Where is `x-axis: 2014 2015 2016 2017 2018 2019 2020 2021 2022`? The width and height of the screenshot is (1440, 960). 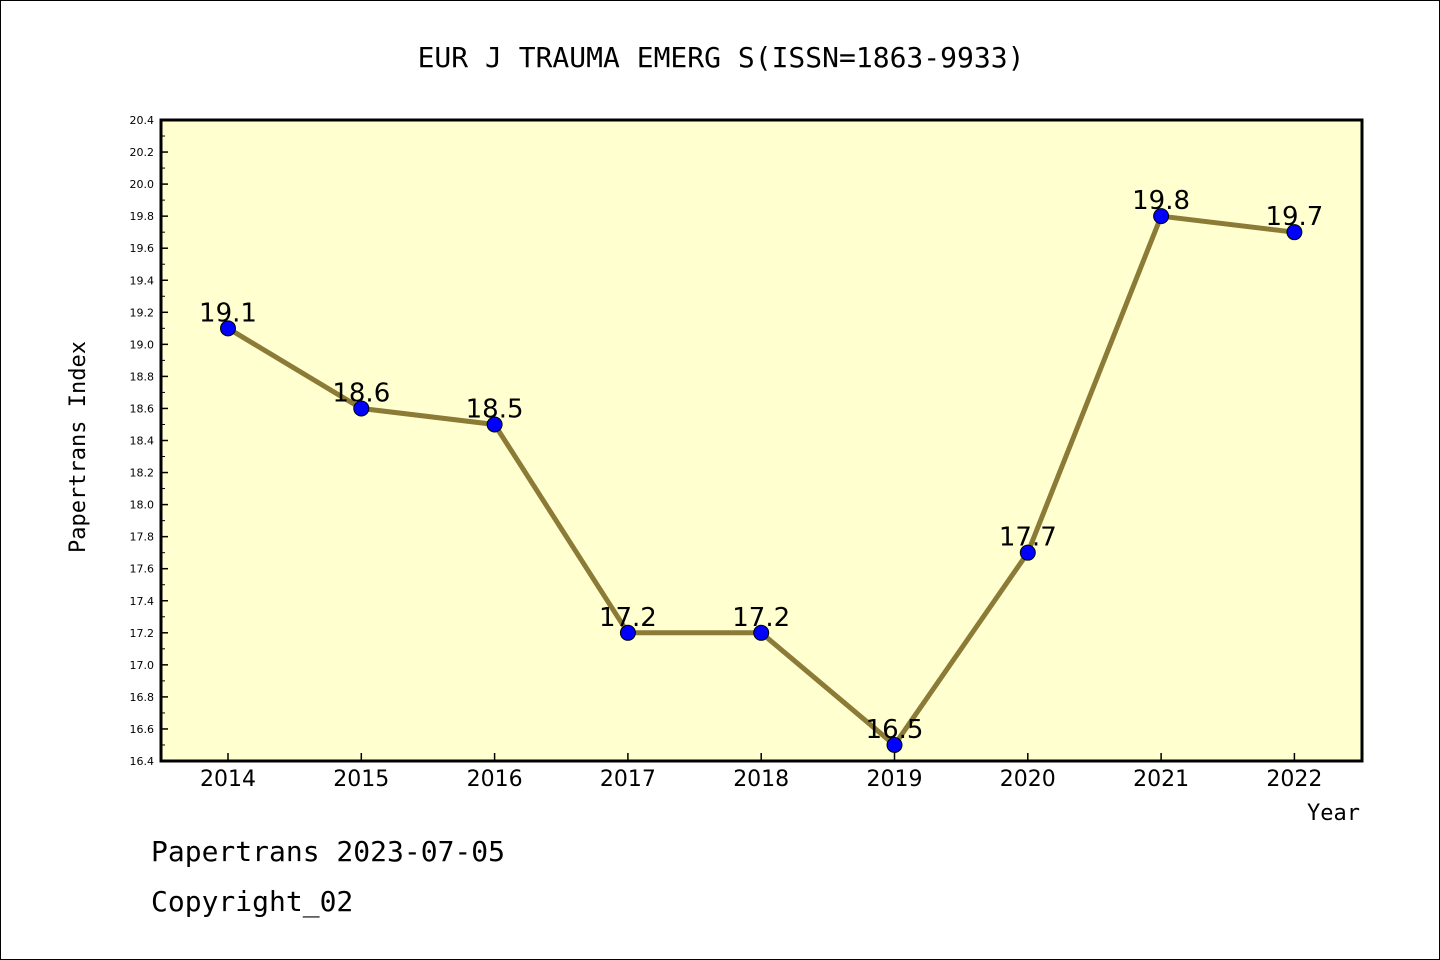
x-axis: 2014 2015 2016 2017 2018 2019 2020 2021 2022 is located at coordinates (761, 772).